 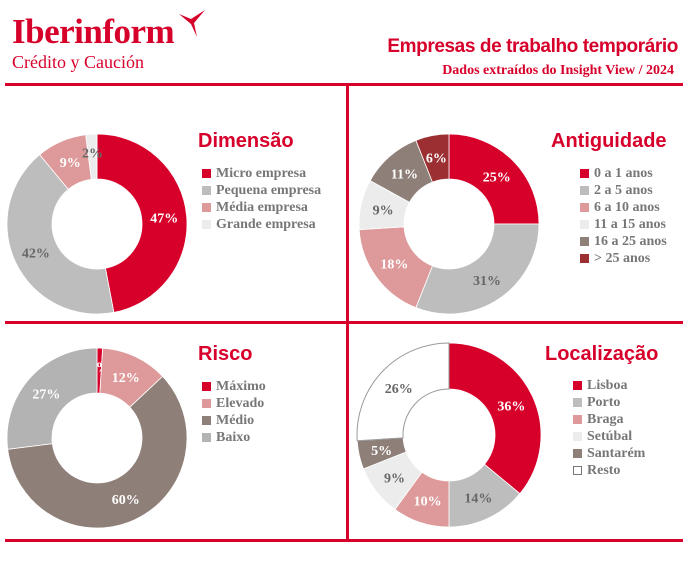 What do you see at coordinates (241, 386) in the screenshot?
I see `legend-label: Máximo` at bounding box center [241, 386].